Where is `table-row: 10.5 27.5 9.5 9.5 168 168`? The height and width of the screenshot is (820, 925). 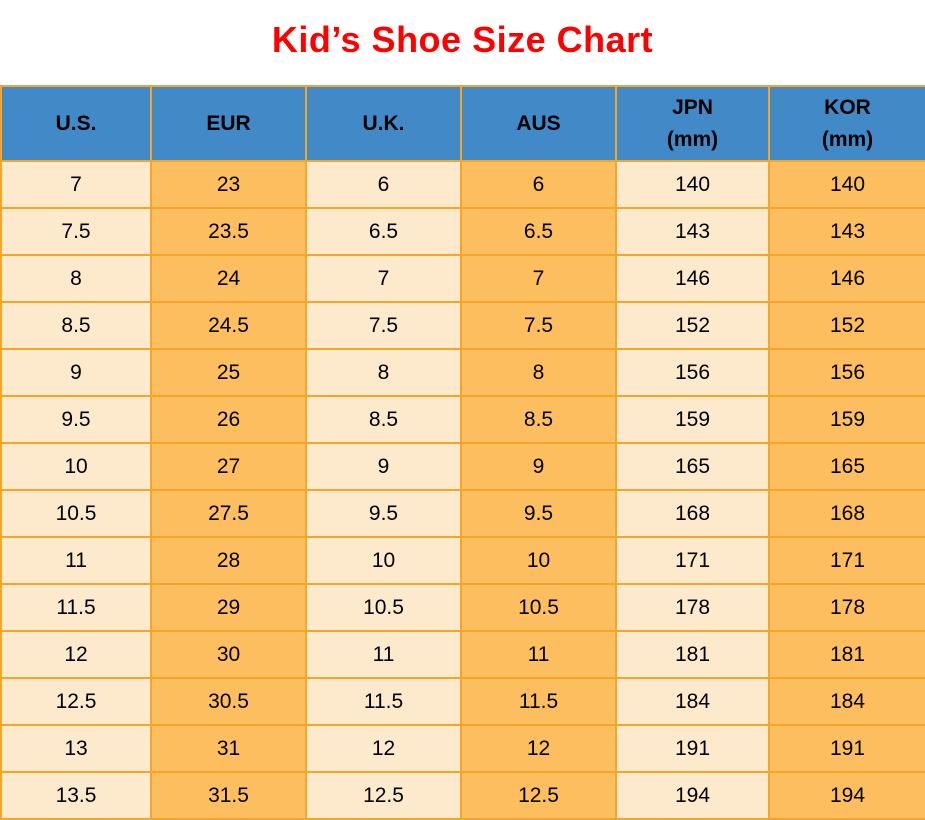
table-row: 10.5 27.5 9.5 9.5 168 168 is located at coordinates (462, 513).